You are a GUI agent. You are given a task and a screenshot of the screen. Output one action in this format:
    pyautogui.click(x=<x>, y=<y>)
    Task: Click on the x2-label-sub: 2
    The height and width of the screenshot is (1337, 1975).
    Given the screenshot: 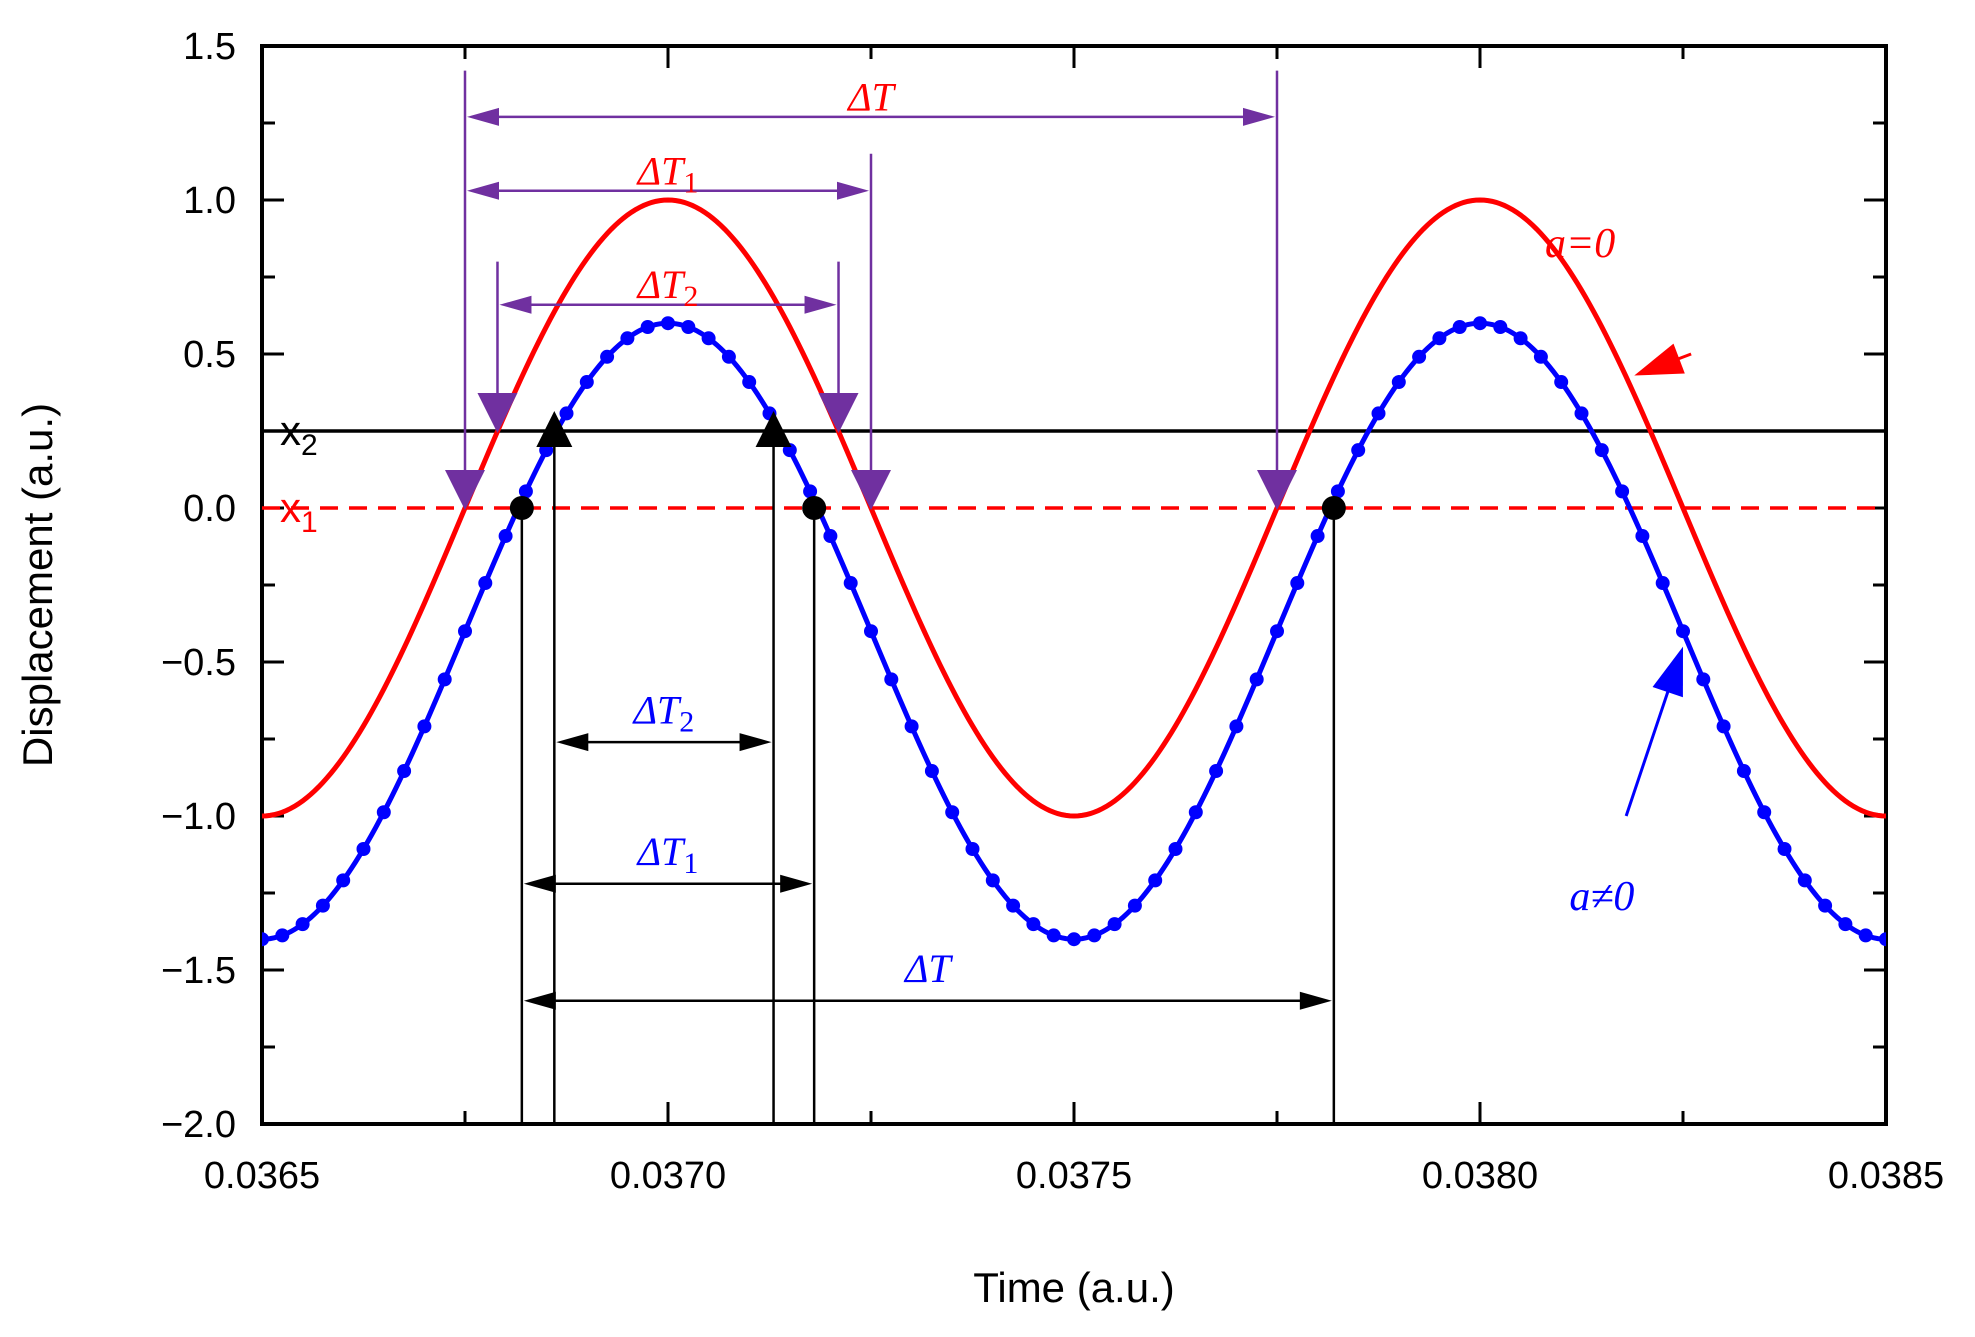 What is the action you would take?
    pyautogui.click(x=309, y=445)
    